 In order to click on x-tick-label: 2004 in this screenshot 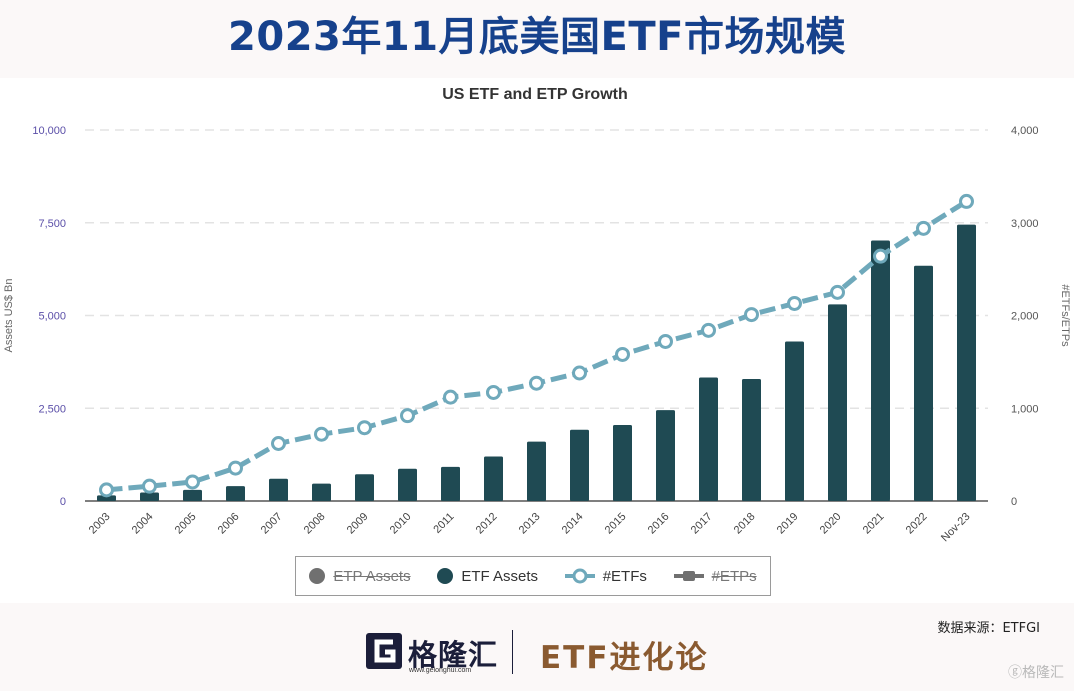, I will do `click(143, 524)`.